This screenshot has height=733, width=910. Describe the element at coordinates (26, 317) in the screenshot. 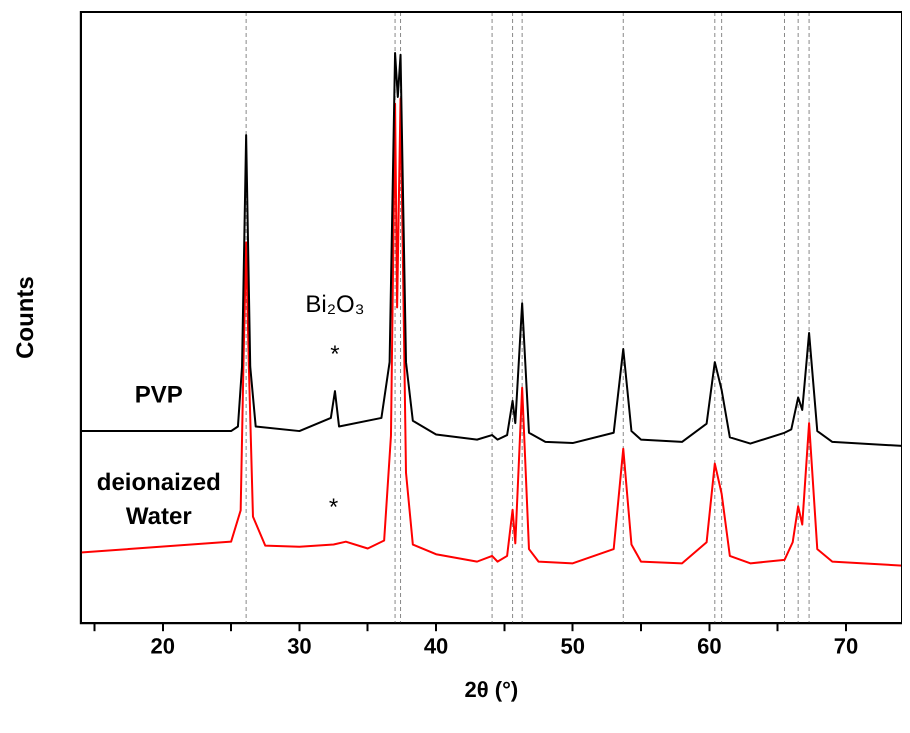

I see `y-axis-title: Counts` at that location.